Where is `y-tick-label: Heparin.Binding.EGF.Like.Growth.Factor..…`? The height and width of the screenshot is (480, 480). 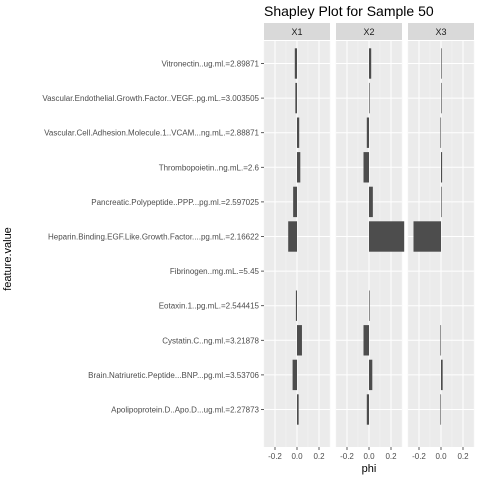 y-tick-label: Heparin.Binding.EGF.Like.Growth.Factor..… is located at coordinates (154, 237).